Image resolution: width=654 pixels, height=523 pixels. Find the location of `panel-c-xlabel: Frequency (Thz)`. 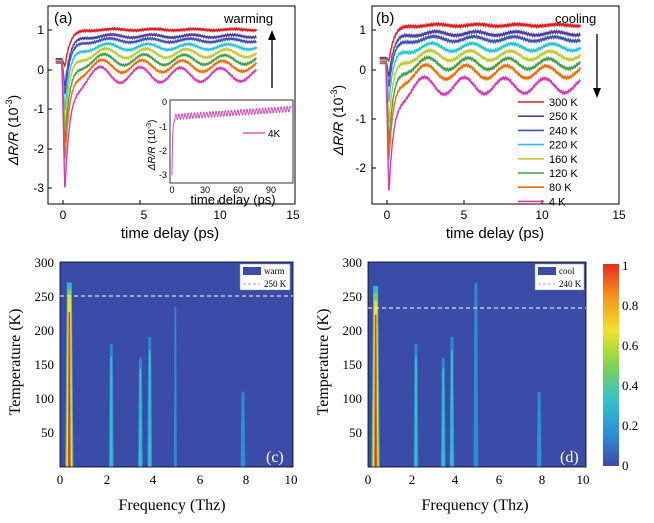

panel-c-xlabel: Frequency (Thz) is located at coordinates (171, 505).